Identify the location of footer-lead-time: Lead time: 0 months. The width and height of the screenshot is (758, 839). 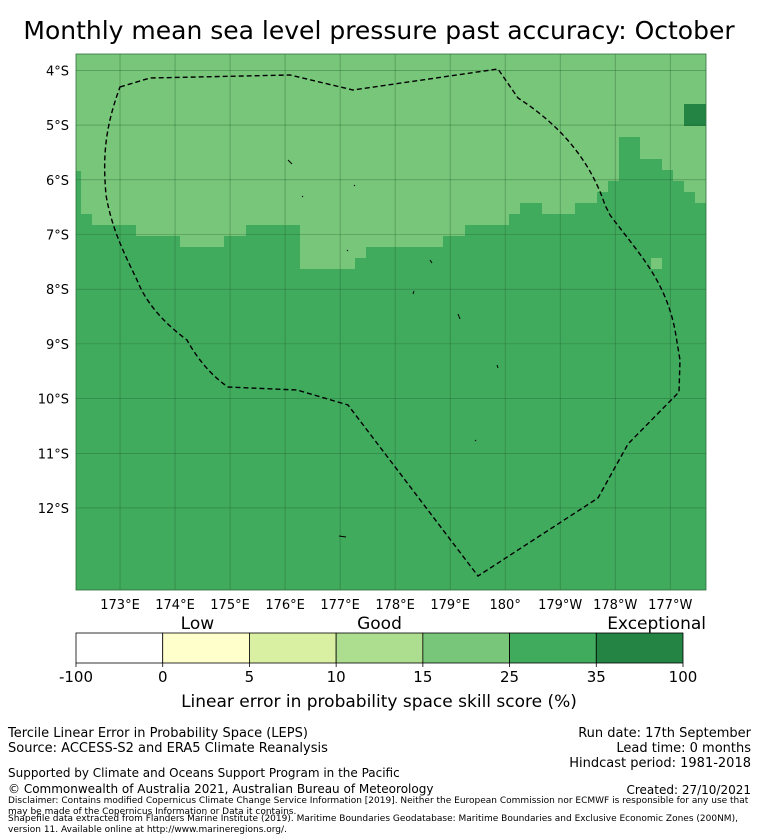
(683, 748).